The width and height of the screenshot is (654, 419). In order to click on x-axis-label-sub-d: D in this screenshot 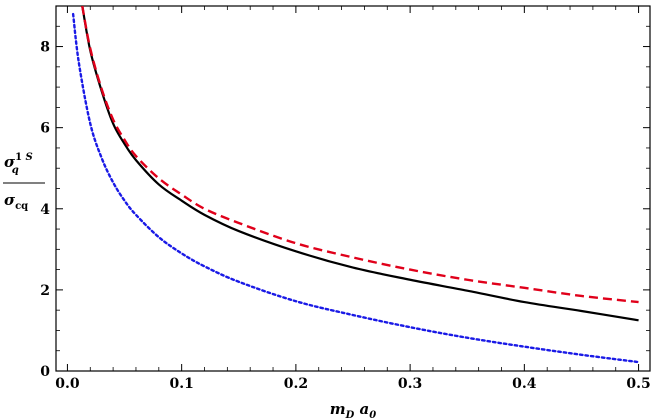, I will do `click(350, 414)`.